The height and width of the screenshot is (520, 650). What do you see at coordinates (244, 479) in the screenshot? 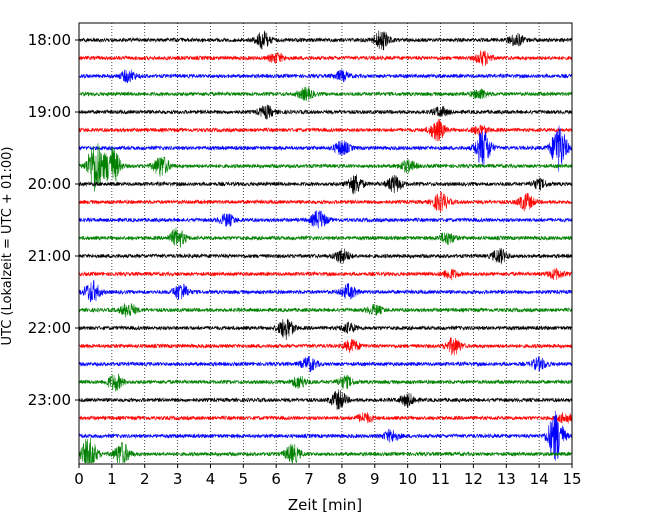
I see `x-tick-label: 5` at bounding box center [244, 479].